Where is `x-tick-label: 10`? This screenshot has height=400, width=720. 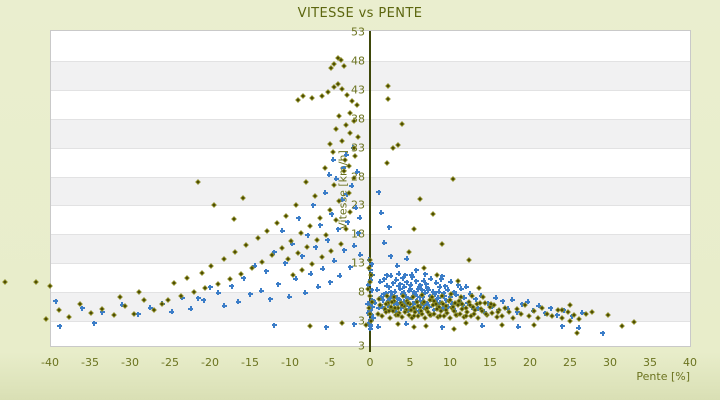 x-tick-label: 10 is located at coordinates (450, 362).